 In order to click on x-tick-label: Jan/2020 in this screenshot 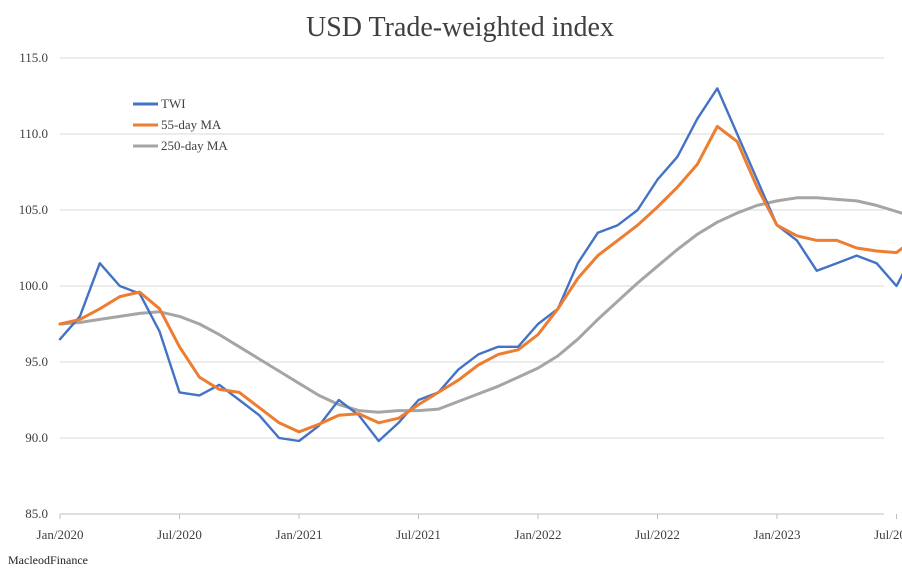, I will do `click(60, 534)`.